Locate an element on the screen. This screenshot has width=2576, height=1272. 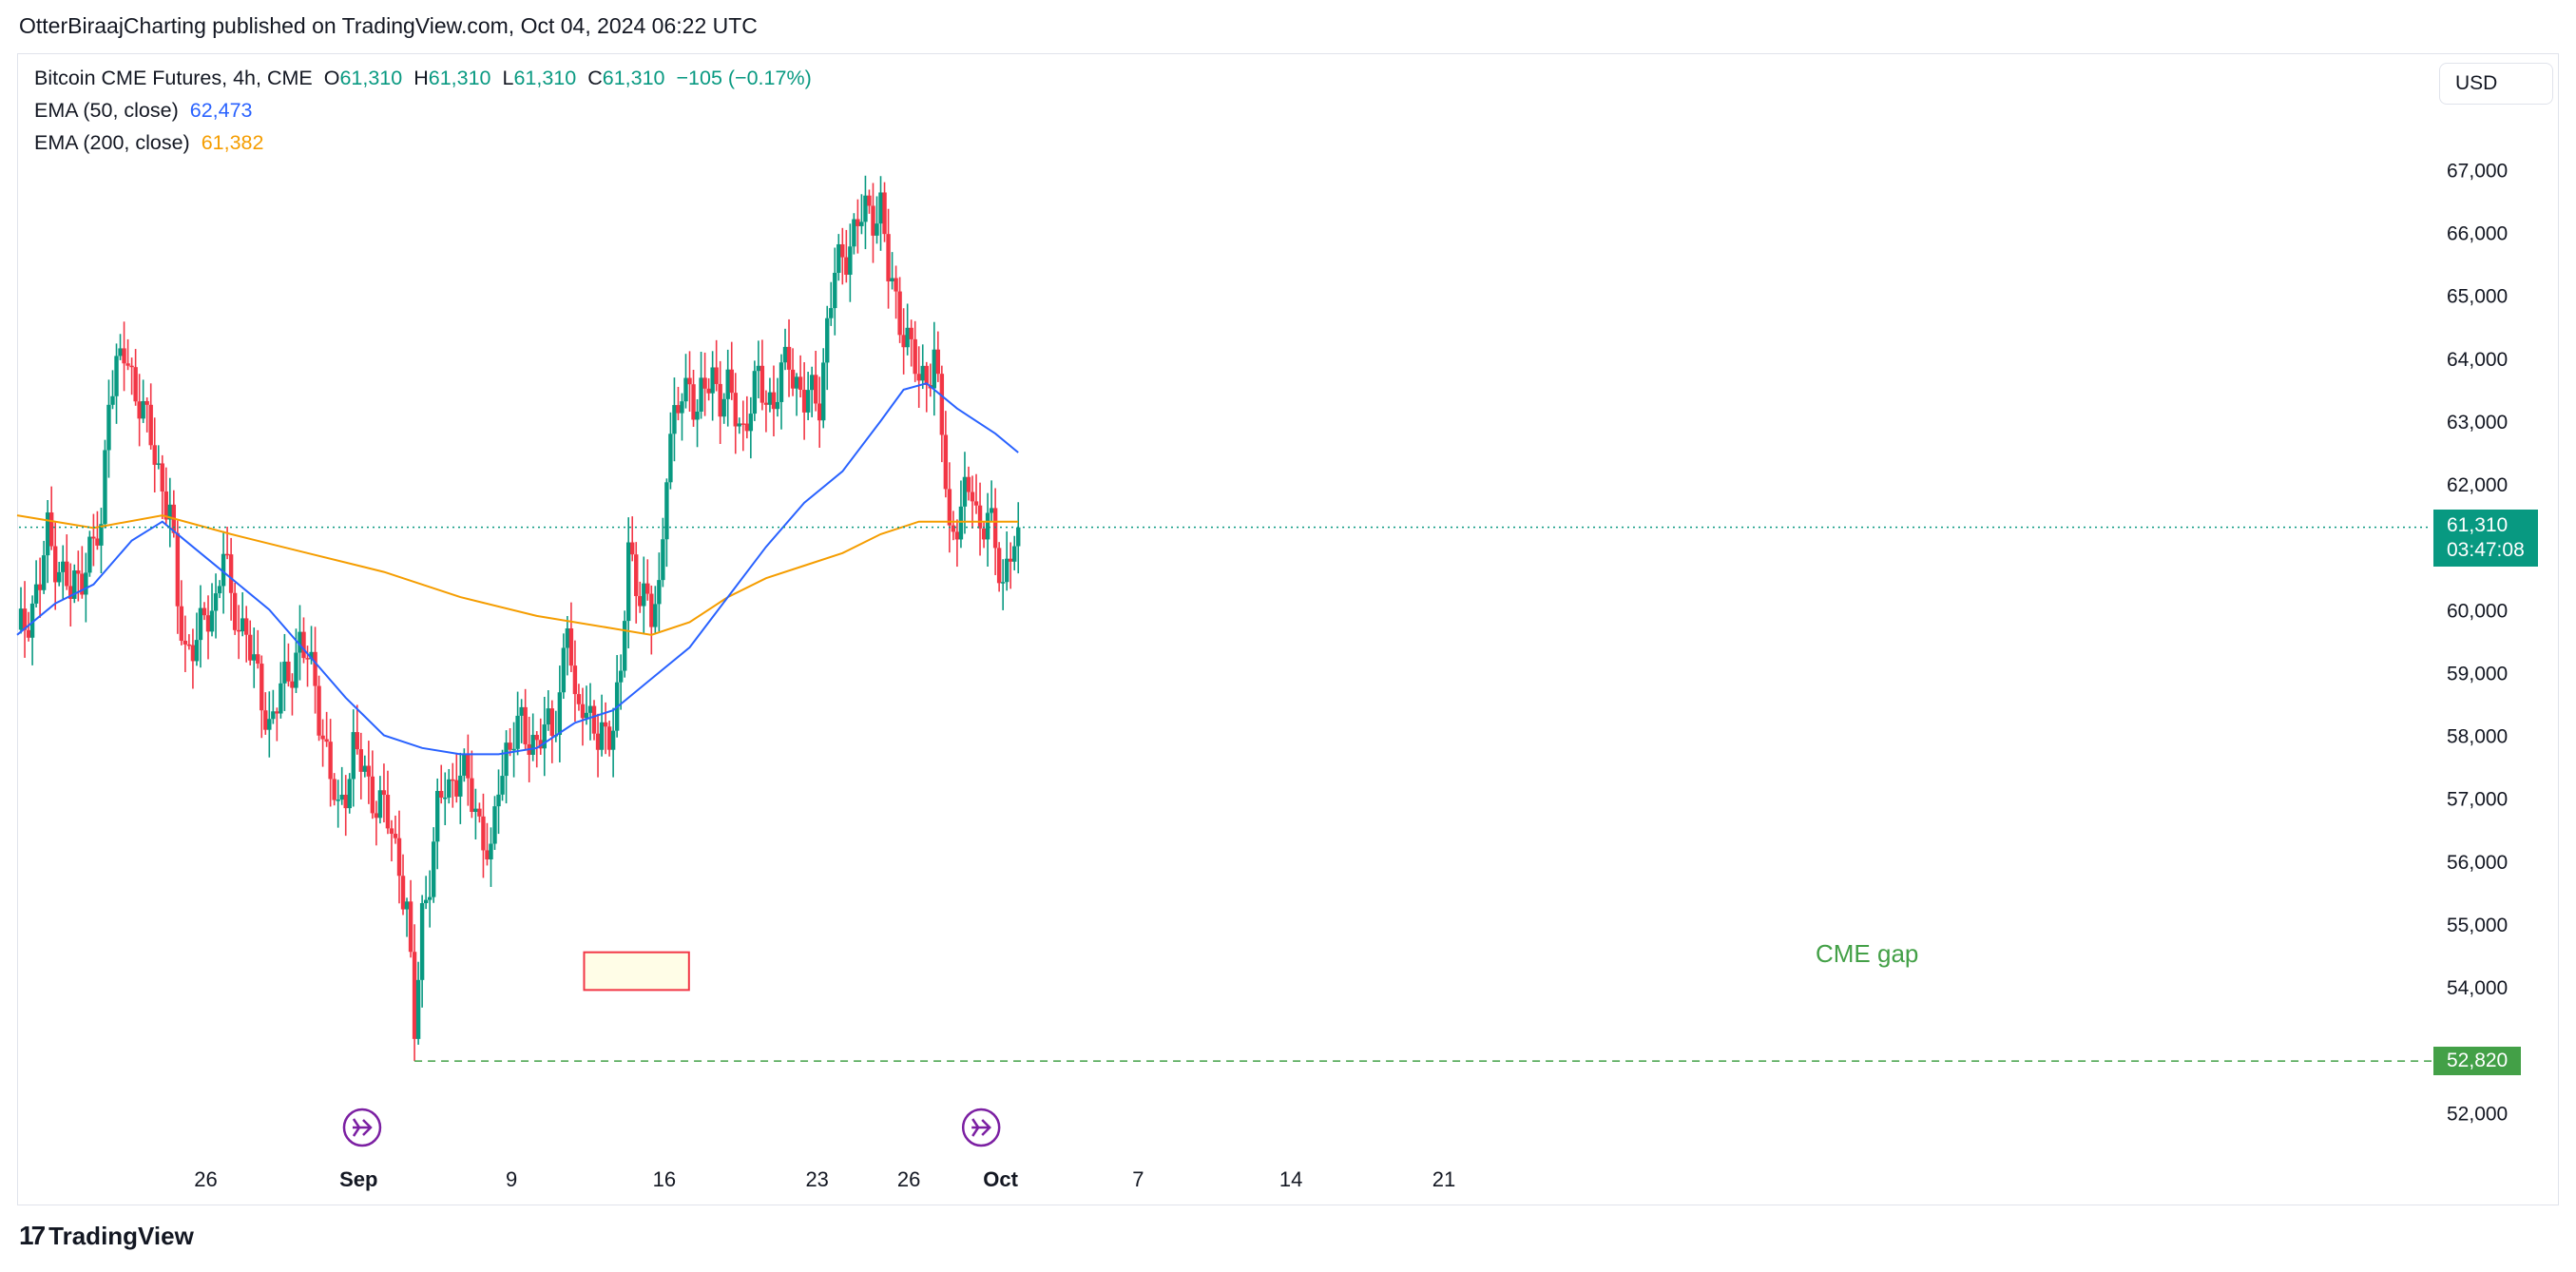
tradingview-logo: 17 TradingView is located at coordinates (106, 1236).